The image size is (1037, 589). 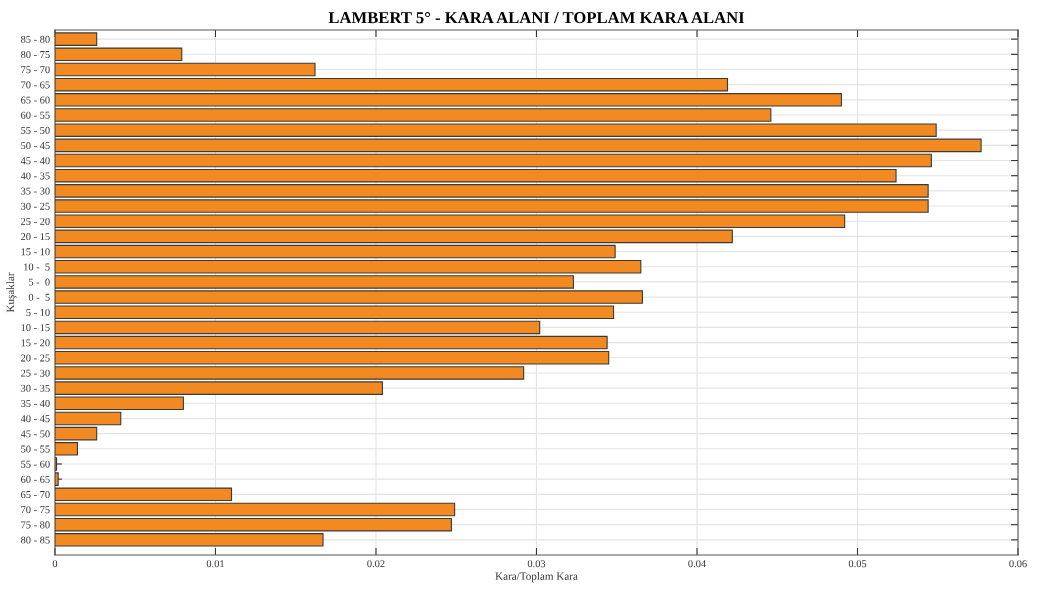 What do you see at coordinates (35, 419) in the screenshot?
I see `y-tick-label: 40 - 45` at bounding box center [35, 419].